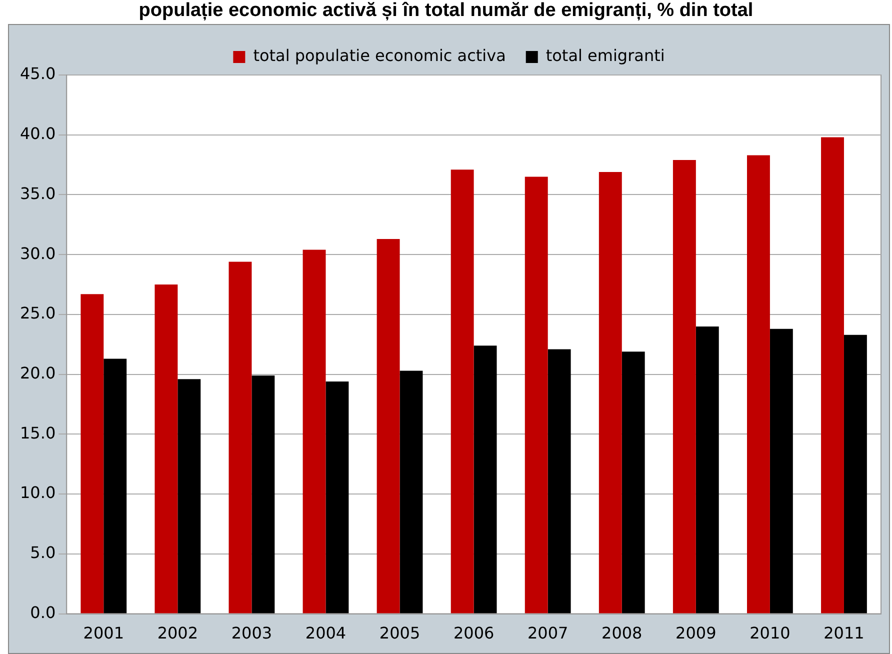  What do you see at coordinates (844, 633) in the screenshot?
I see `x-tick-label: 2011` at bounding box center [844, 633].